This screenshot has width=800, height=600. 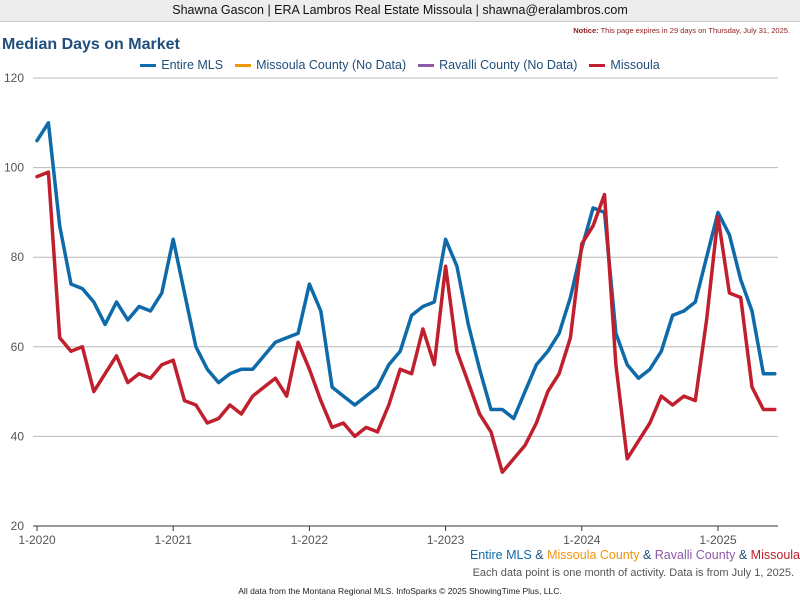 What do you see at coordinates (14, 78) in the screenshot?
I see `y-tick-label: 120` at bounding box center [14, 78].